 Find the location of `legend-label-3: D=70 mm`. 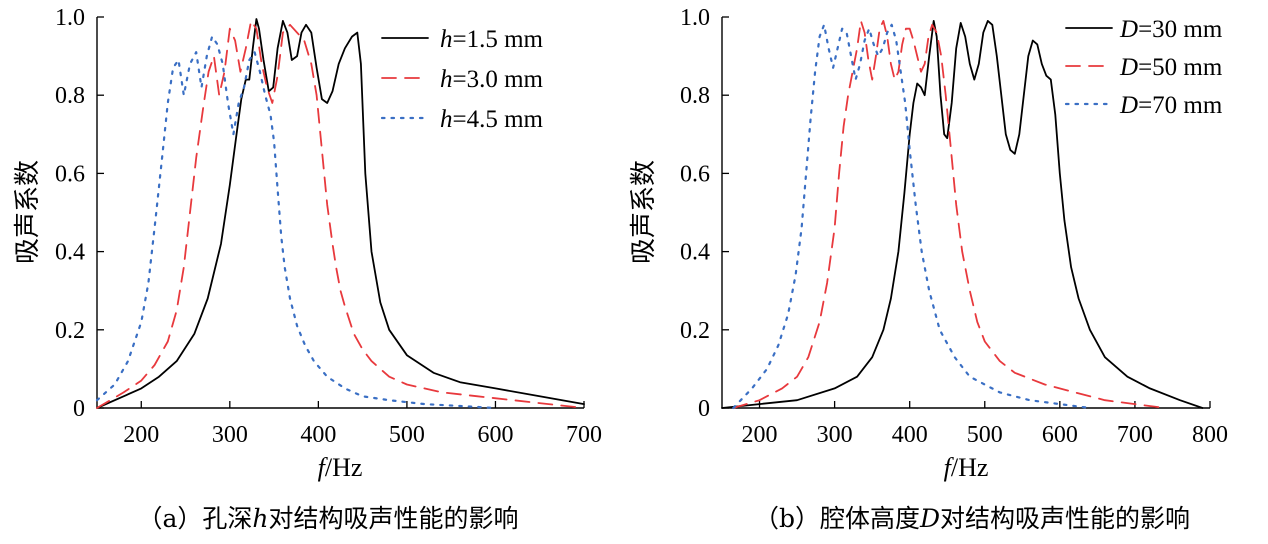

legend-label-3: D=70 mm is located at coordinates (1171, 105).